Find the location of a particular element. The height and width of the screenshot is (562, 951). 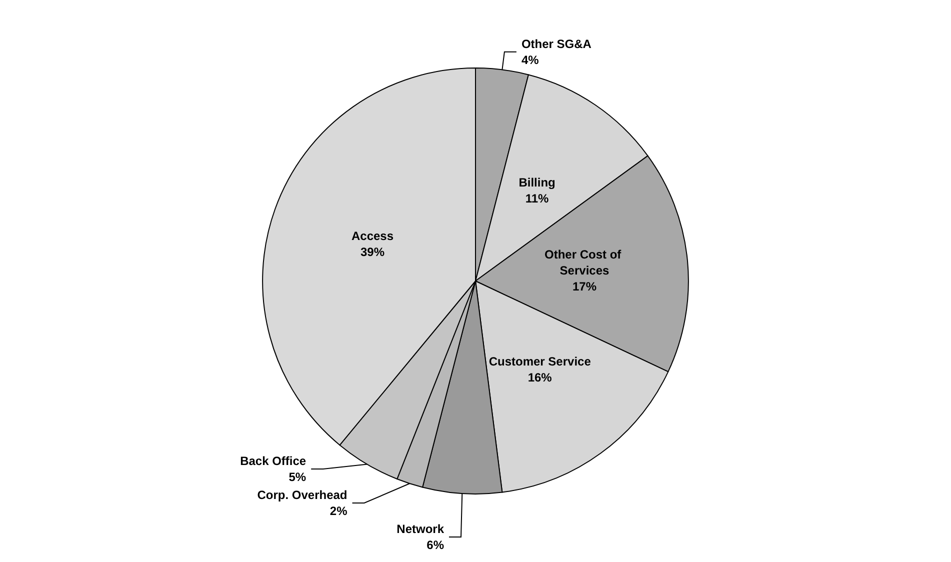

slice-label: Billing is located at coordinates (537, 182).